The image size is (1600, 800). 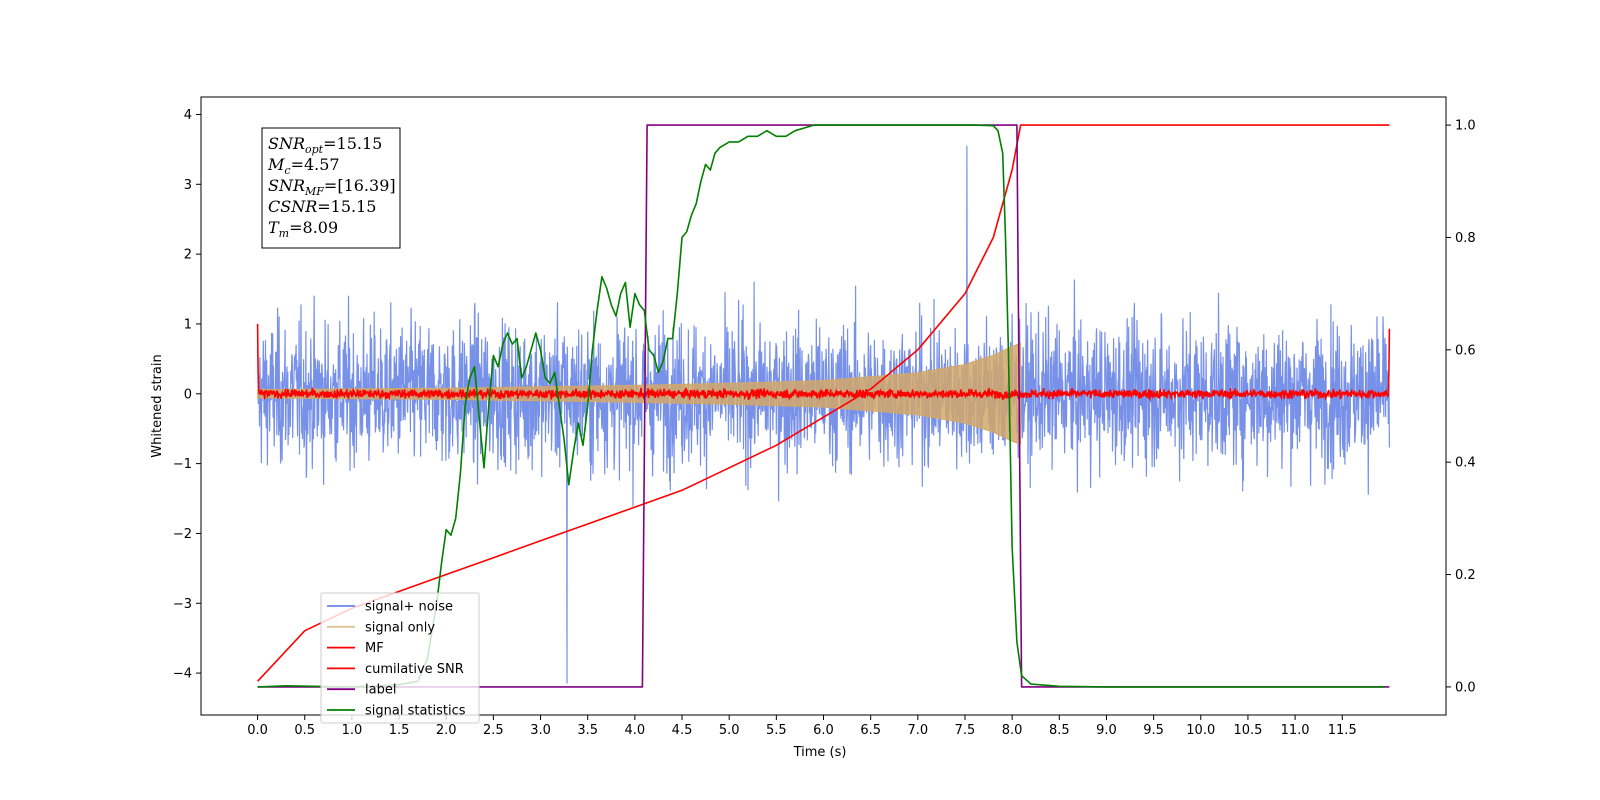 I want to click on x-tick-label: 9.0, so click(x=1106, y=730).